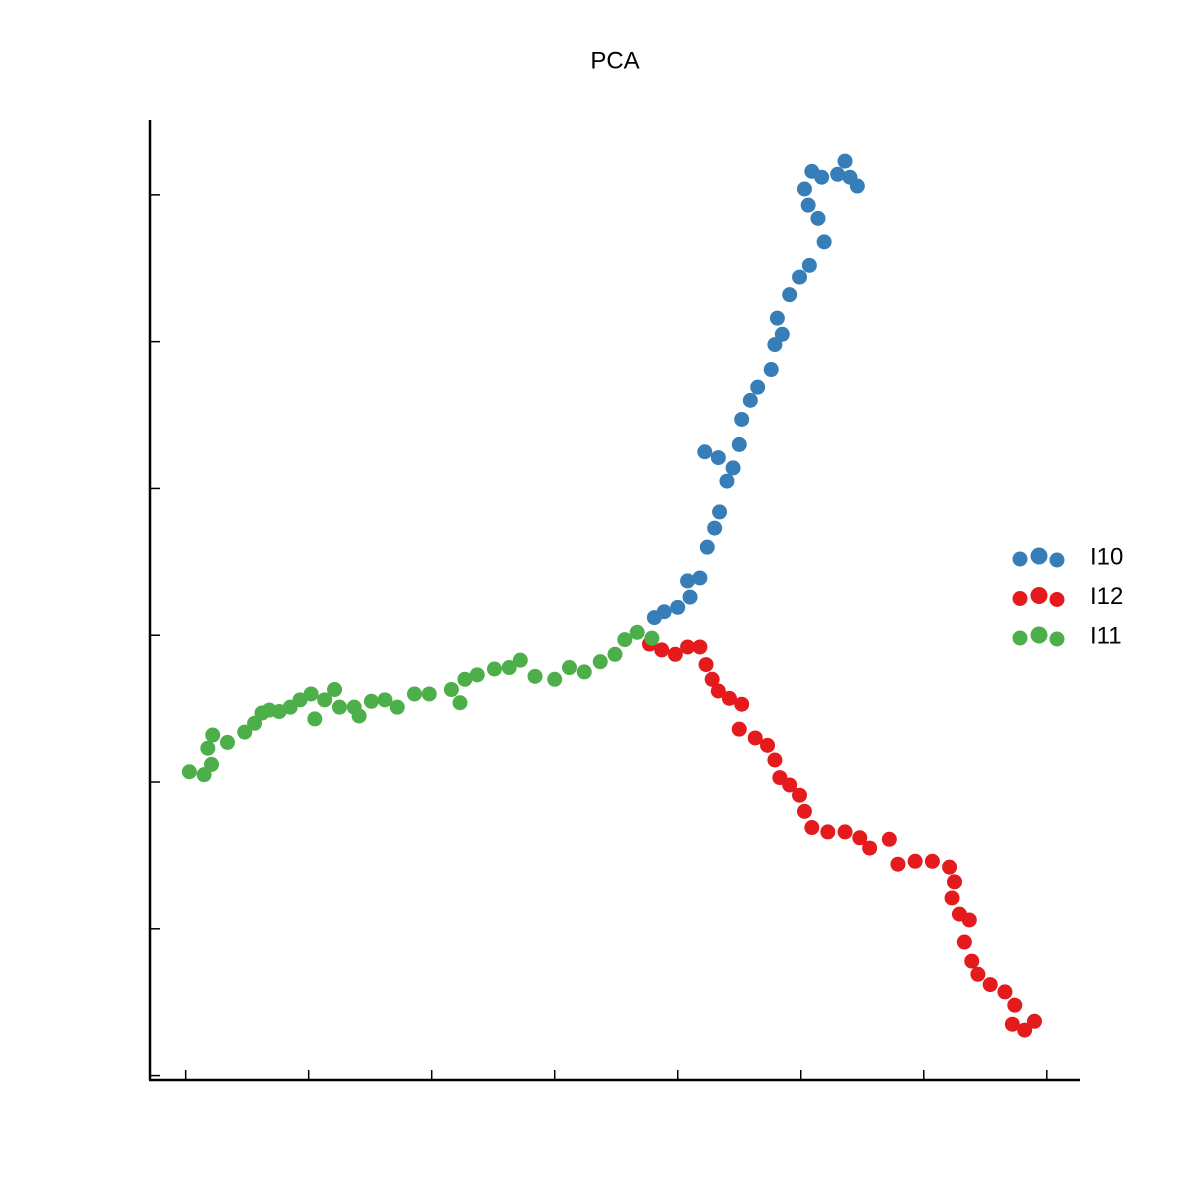  What do you see at coordinates (1106, 596) in the screenshot?
I see `legend-label: I12` at bounding box center [1106, 596].